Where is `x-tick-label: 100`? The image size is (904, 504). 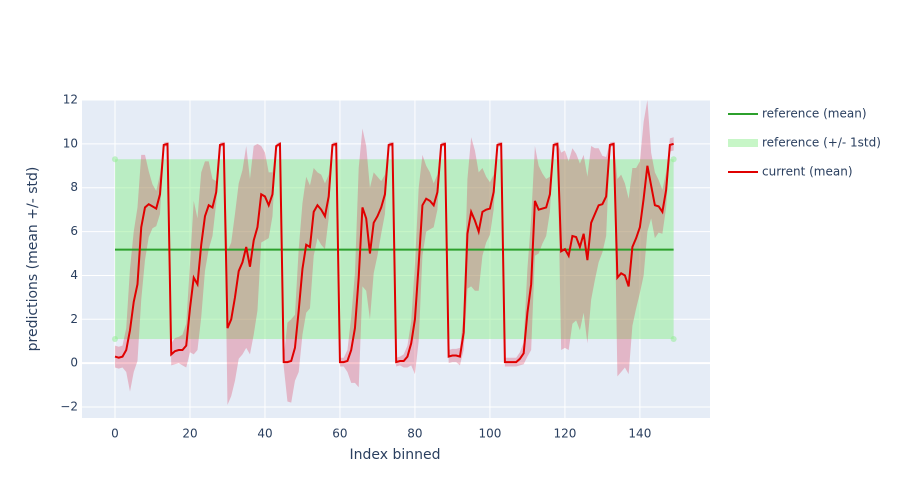 x-tick-label: 100 is located at coordinates (489, 434).